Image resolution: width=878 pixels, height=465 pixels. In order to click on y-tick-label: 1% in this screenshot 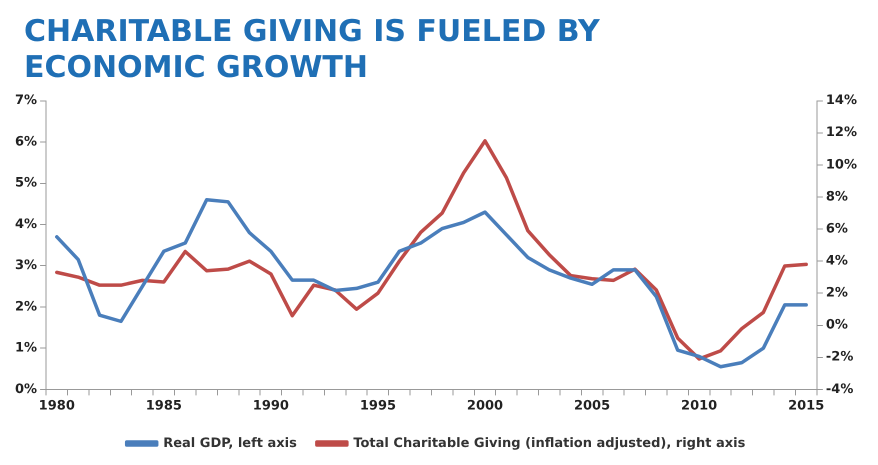, I will do `click(26, 348)`.